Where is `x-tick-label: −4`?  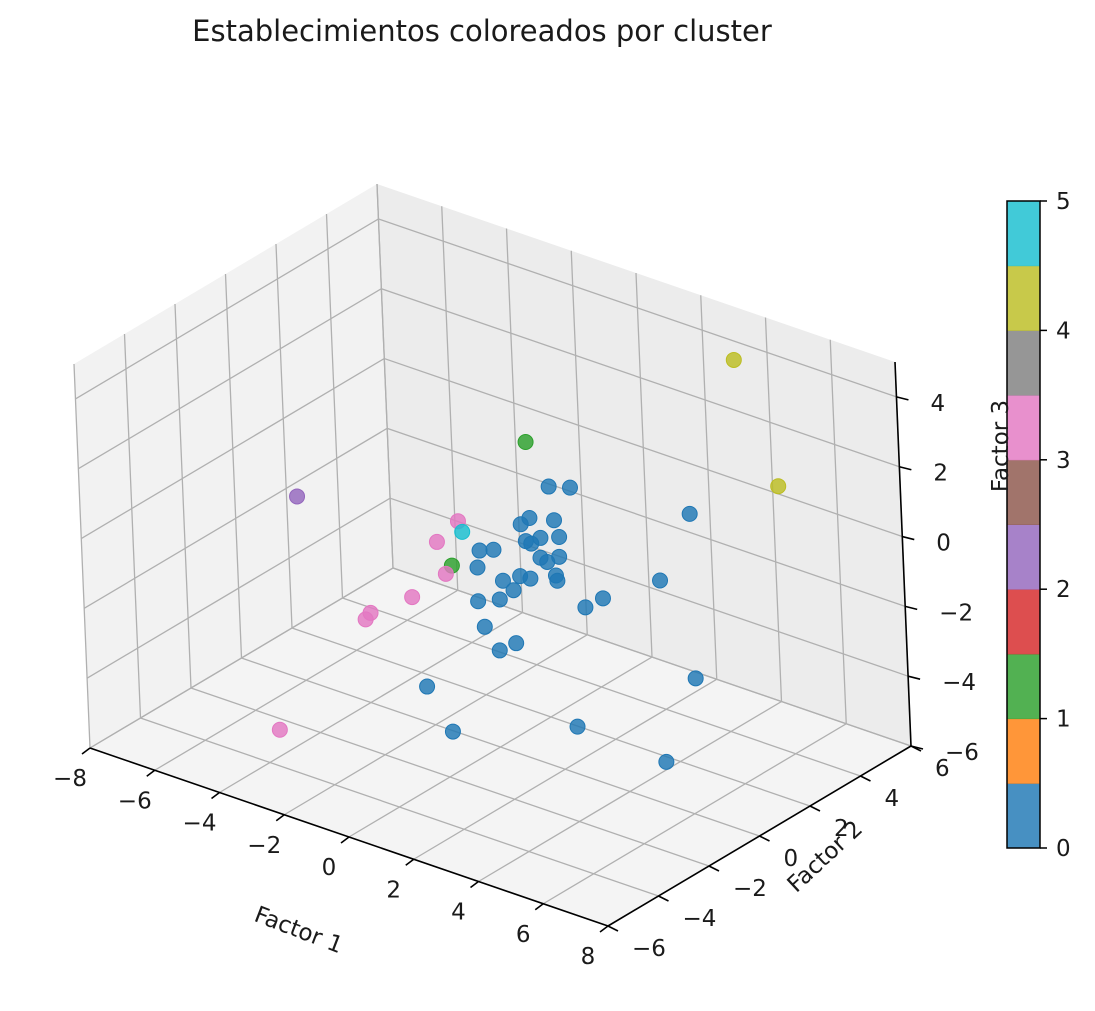
x-tick-label: −4 is located at coordinates (200, 824).